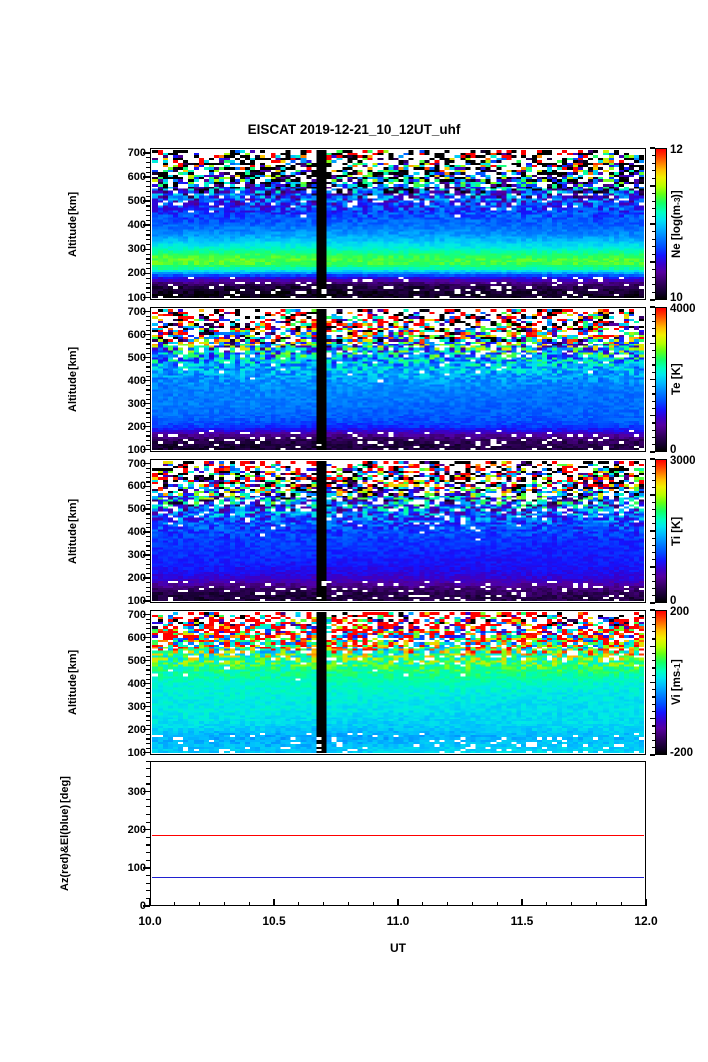 This screenshot has height=1062, width=708. I want to click on y-tick-label-vi-300: 300, so click(136, 706).